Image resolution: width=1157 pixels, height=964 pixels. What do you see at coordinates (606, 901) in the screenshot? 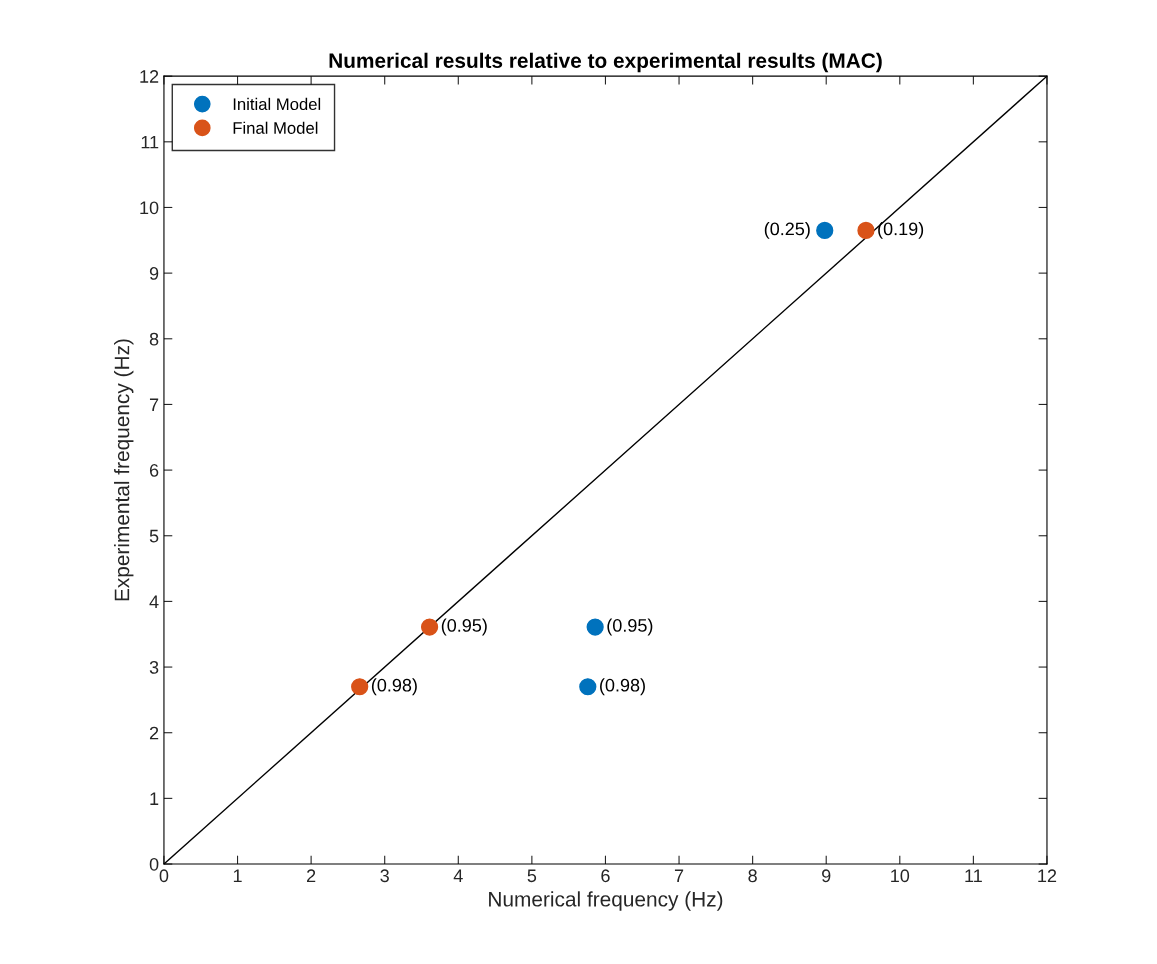
I see `x-axis-title: Numerical frequency (Hz)` at bounding box center [606, 901].